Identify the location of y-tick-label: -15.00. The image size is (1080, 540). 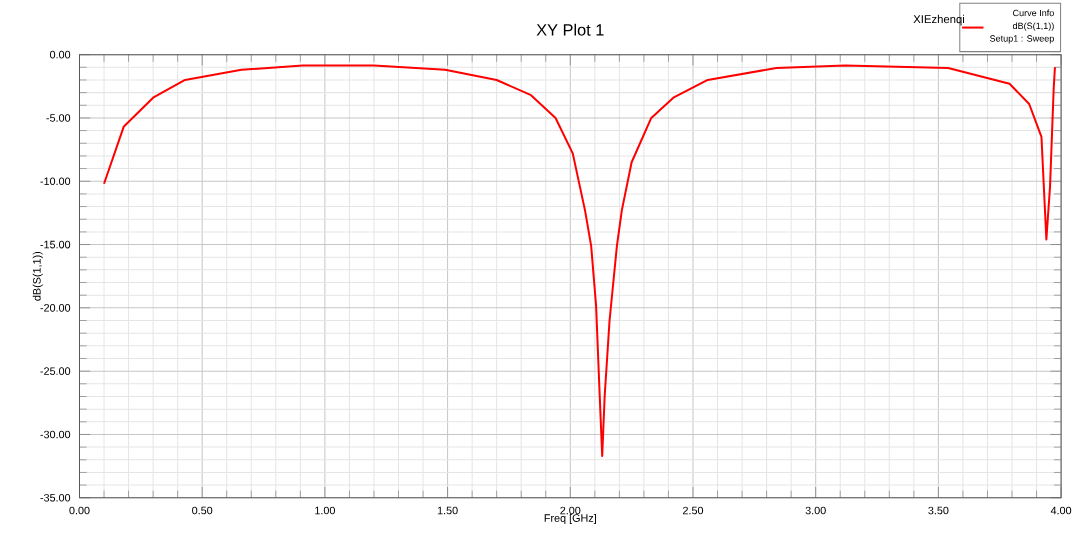
(55, 244).